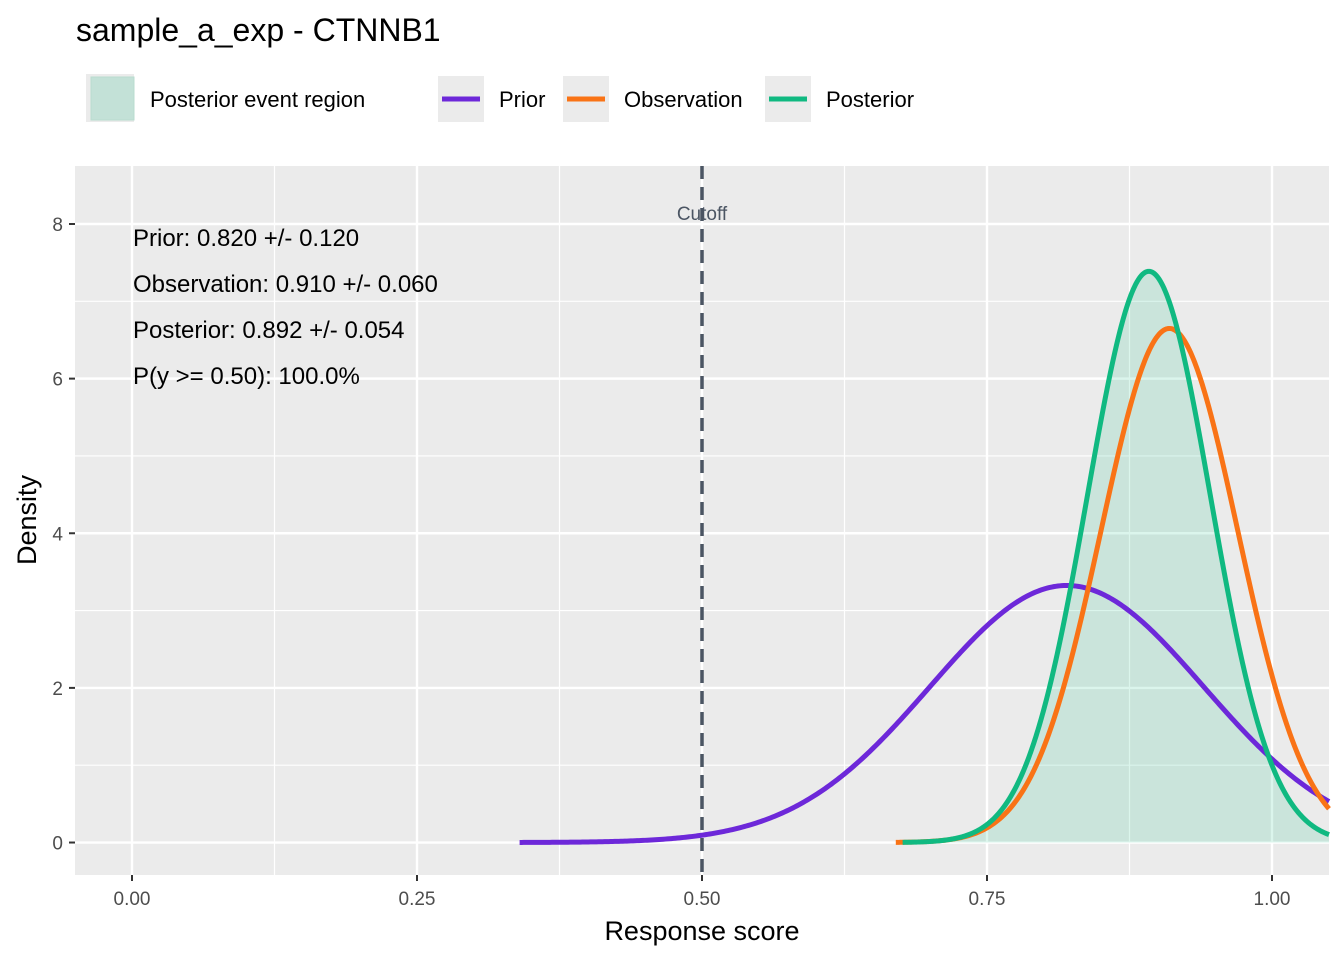  What do you see at coordinates (246, 238) in the screenshot?
I see `annotation-prior: Prior: 0.820 +/- 0.120` at bounding box center [246, 238].